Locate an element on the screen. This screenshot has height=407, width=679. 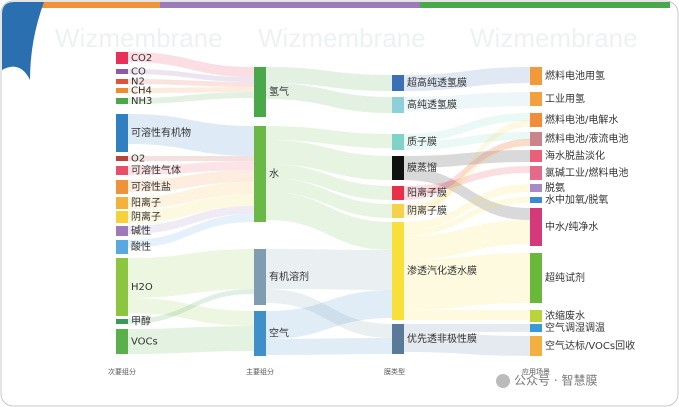
node-label: 高纯透氢膜 is located at coordinates (432, 104).